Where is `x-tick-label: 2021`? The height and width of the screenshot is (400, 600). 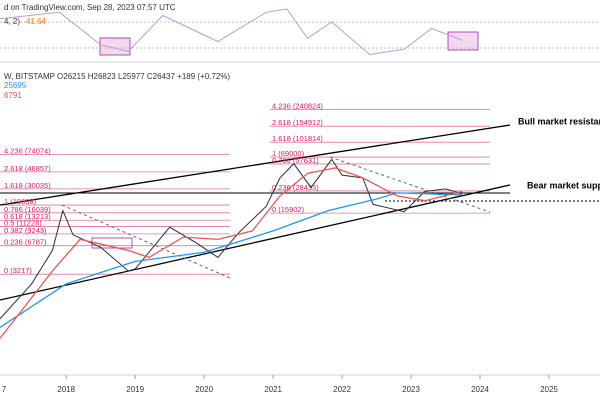
x-tick-label: 2021 is located at coordinates (273, 389).